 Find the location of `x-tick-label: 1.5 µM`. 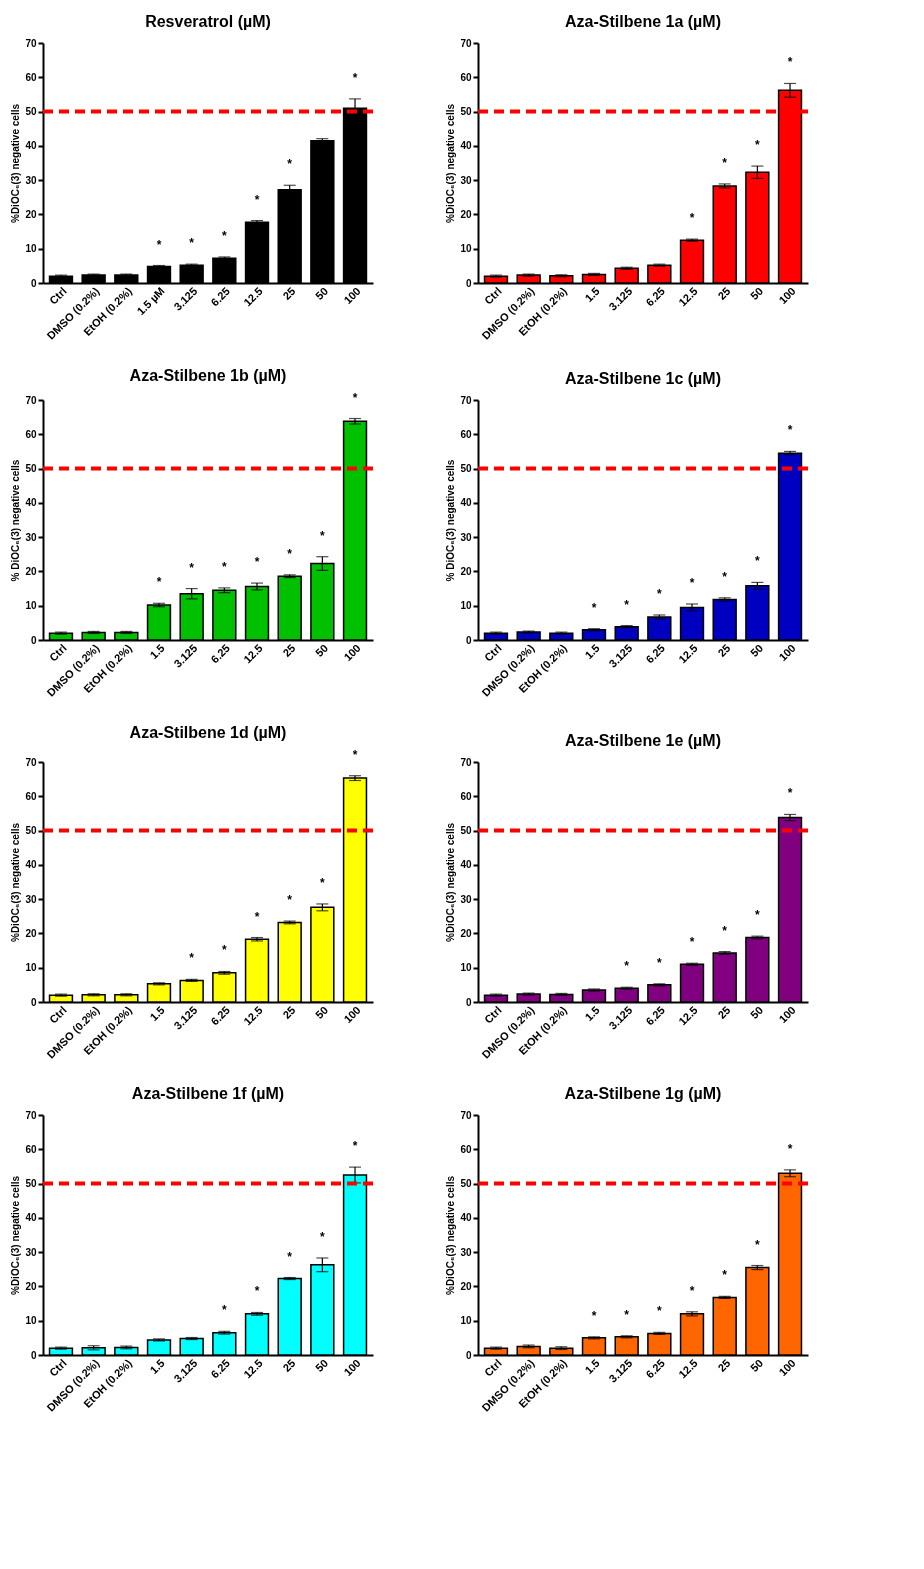

x-tick-label: 1.5 µM is located at coordinates (150, 301).